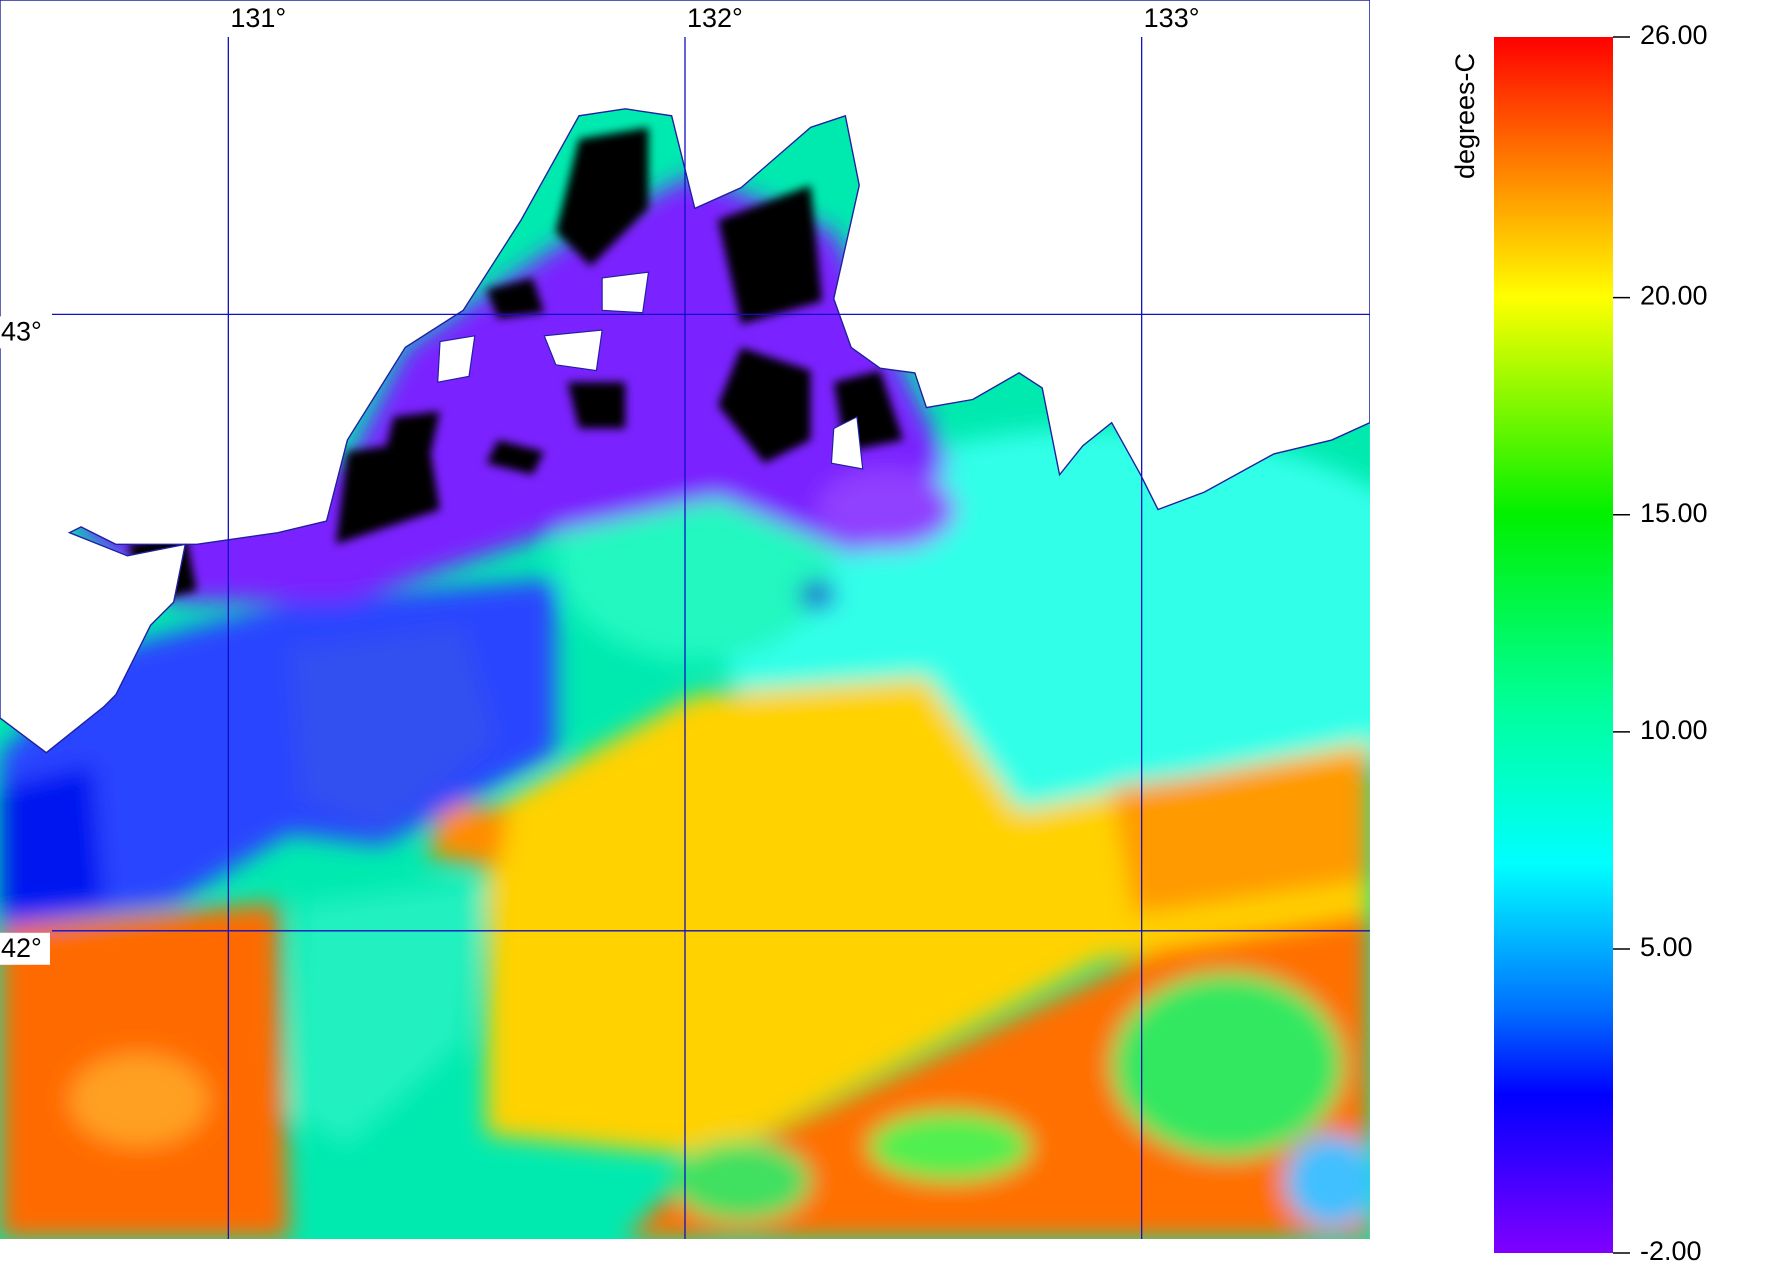 The image size is (1789, 1272). Describe the element at coordinates (1465, 116) in the screenshot. I see `colorbar-label: degrees-C` at that location.